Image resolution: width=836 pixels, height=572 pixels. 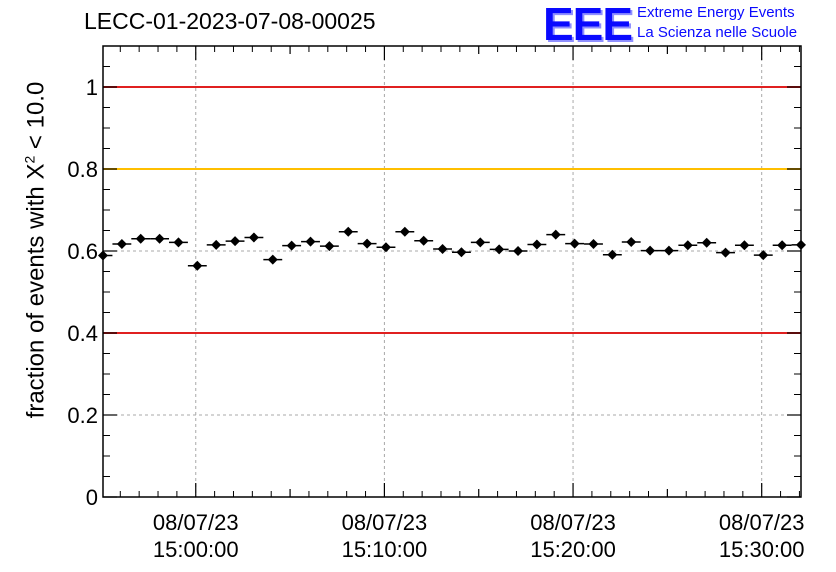 What do you see at coordinates (588, 25) in the screenshot?
I see `eee-logo: EEE` at bounding box center [588, 25].